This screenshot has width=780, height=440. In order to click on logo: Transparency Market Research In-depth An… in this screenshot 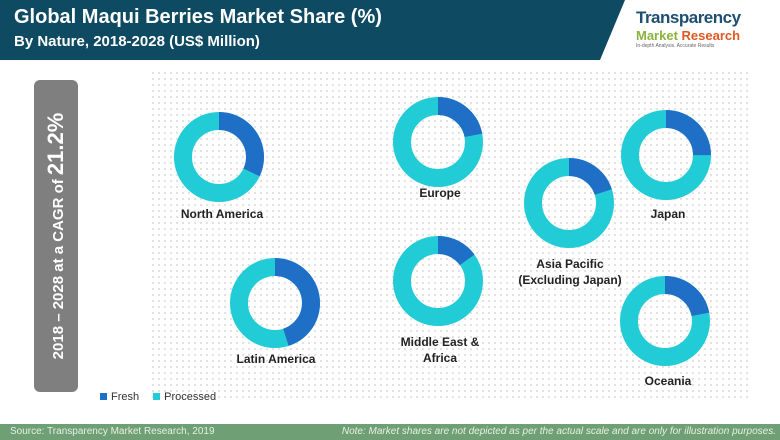, I will do `click(706, 28)`.